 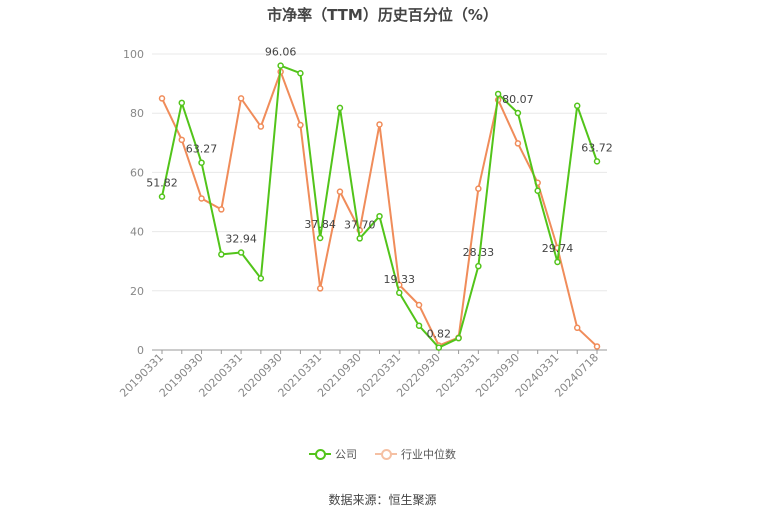 What do you see at coordinates (137, 232) in the screenshot?
I see `y-tick-label: 40` at bounding box center [137, 232].